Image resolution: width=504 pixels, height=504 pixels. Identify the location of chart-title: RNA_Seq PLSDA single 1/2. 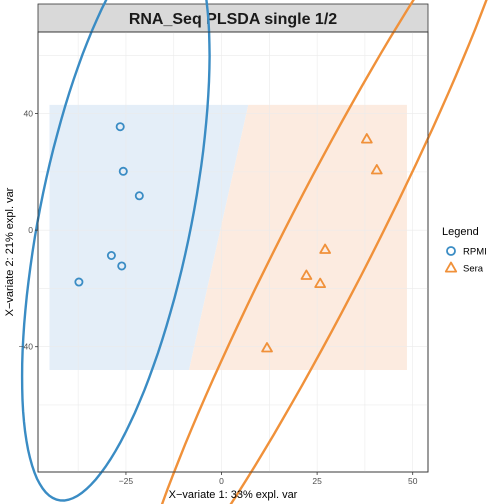
(233, 19).